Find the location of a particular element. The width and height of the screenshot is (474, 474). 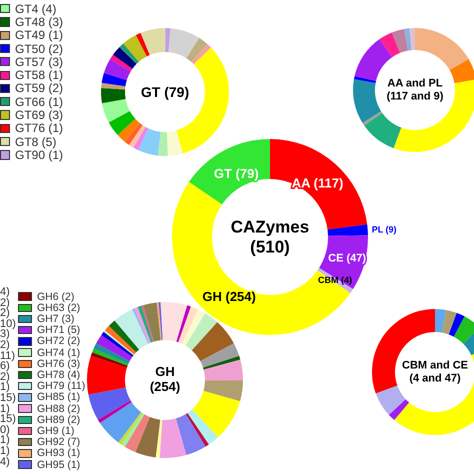

legend-label: GT48 (3) is located at coordinates (39, 21).